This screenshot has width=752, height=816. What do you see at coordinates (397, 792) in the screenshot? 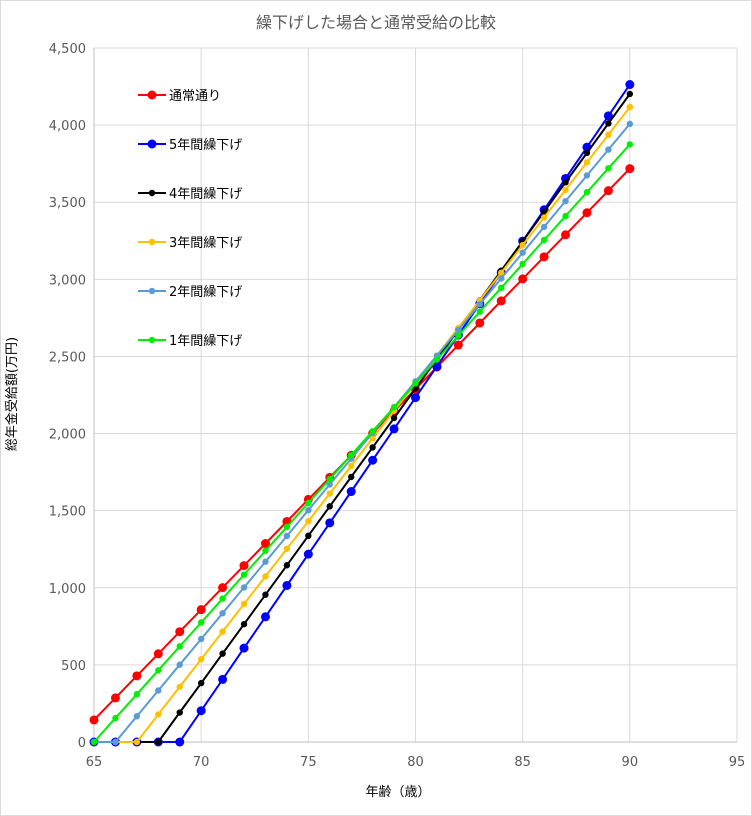
I see `x-axis-label: 年齢（歳）` at bounding box center [397, 792].